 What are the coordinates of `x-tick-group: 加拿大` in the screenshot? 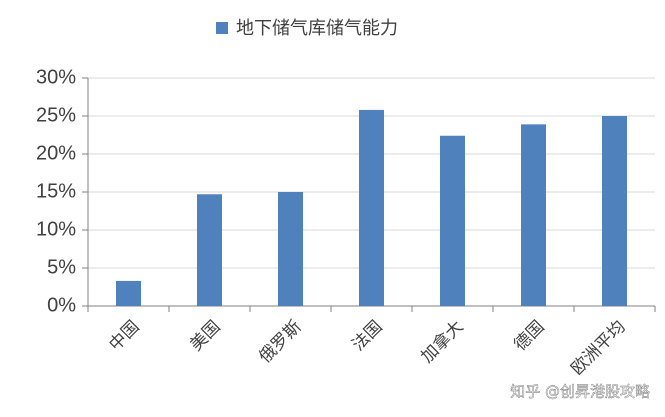 It's located at (442, 341).